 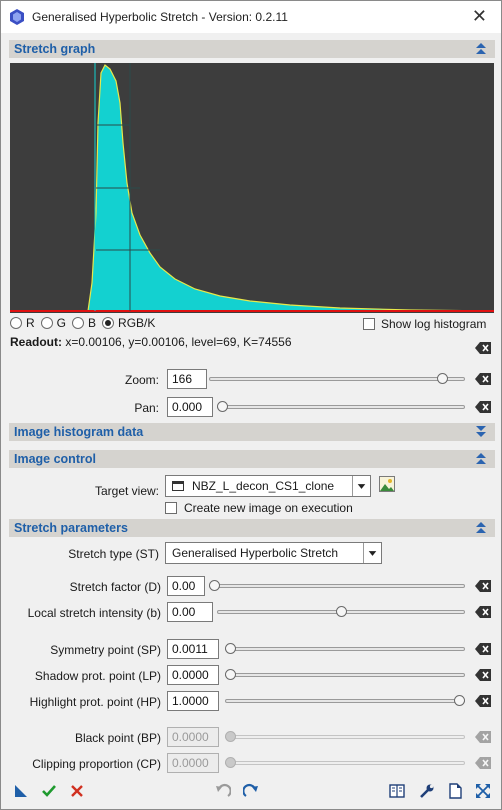 What do you see at coordinates (92, 323) in the screenshot?
I see `radio-b-label: B` at bounding box center [92, 323].